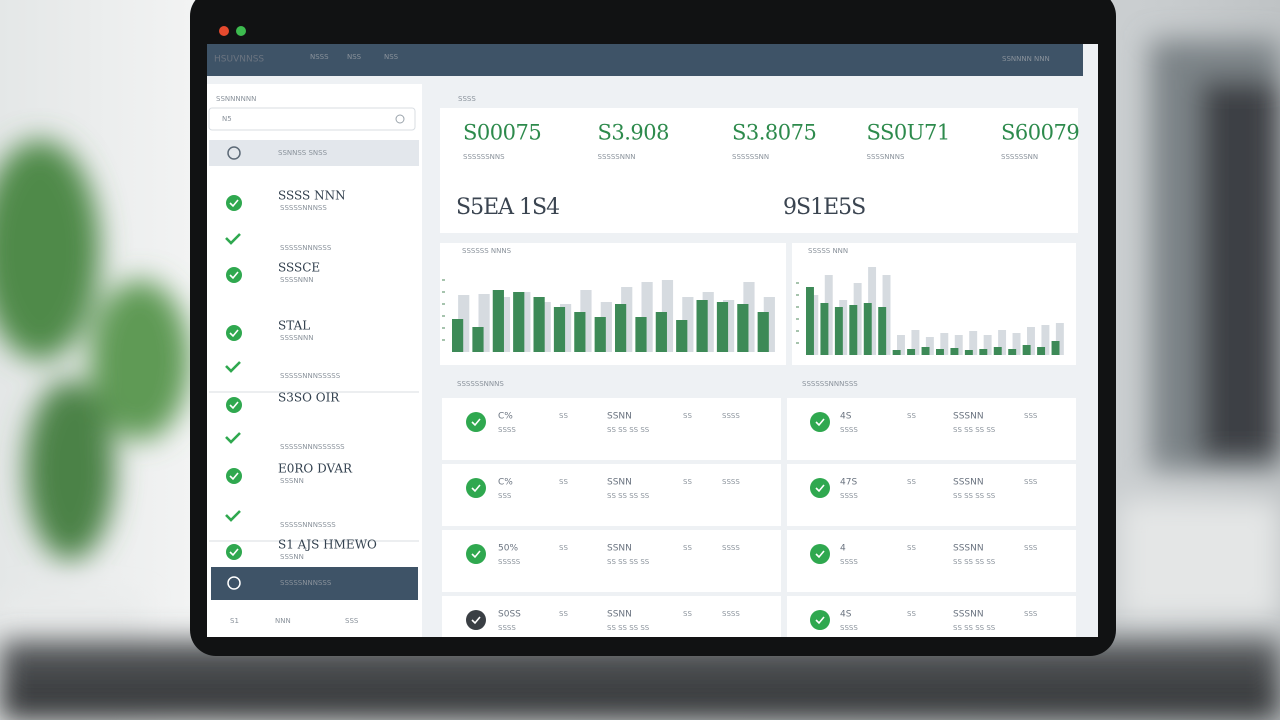 Image resolution: width=1280 pixels, height=720 pixels. Describe the element at coordinates (400, 119) in the screenshot. I see `search-icon` at that location.